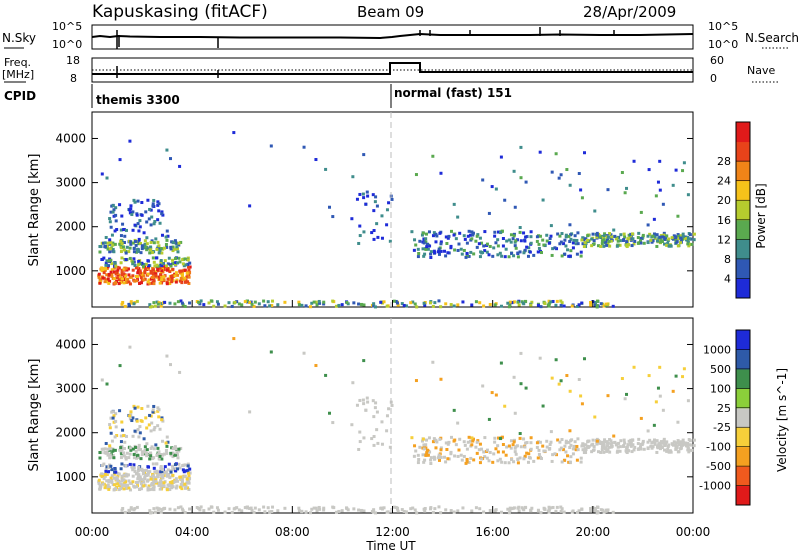  Describe the element at coordinates (693, 532) in the screenshot. I see `time-tick-label: 00:00` at that location.